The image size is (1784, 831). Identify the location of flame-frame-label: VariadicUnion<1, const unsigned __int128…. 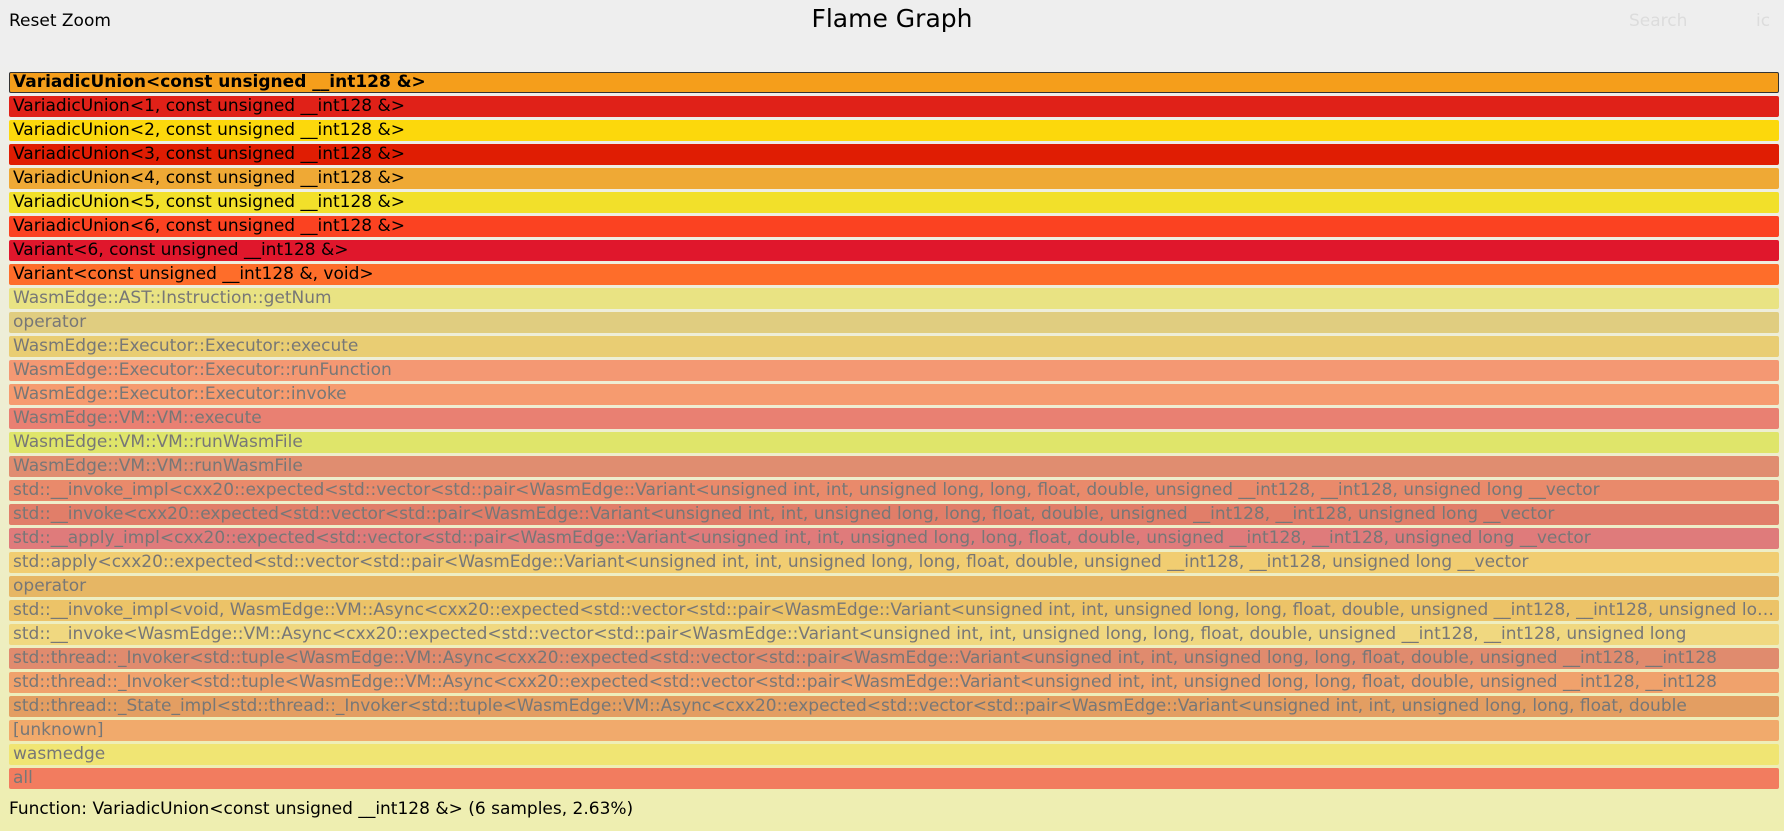
(209, 106).